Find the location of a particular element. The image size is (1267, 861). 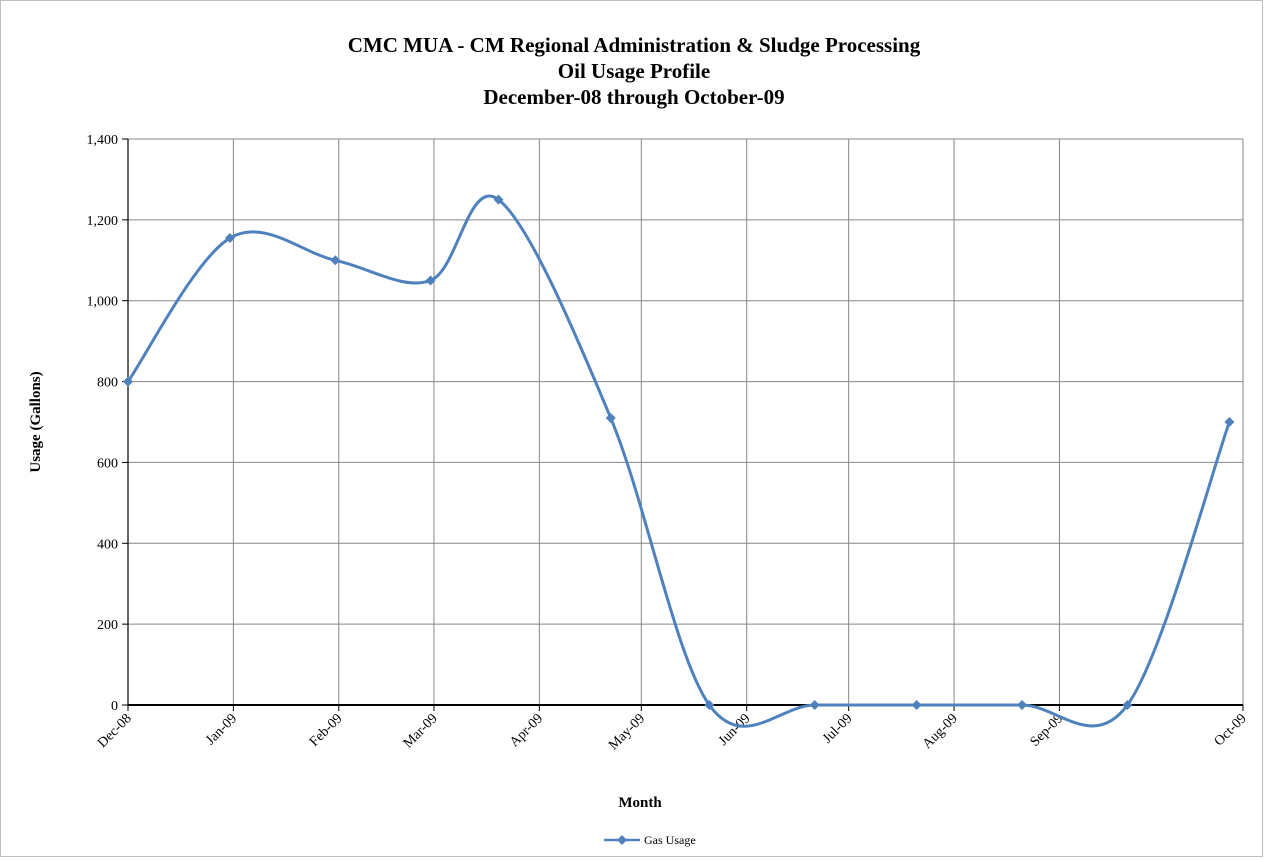

y-tick-label: 0 is located at coordinates (114, 706).